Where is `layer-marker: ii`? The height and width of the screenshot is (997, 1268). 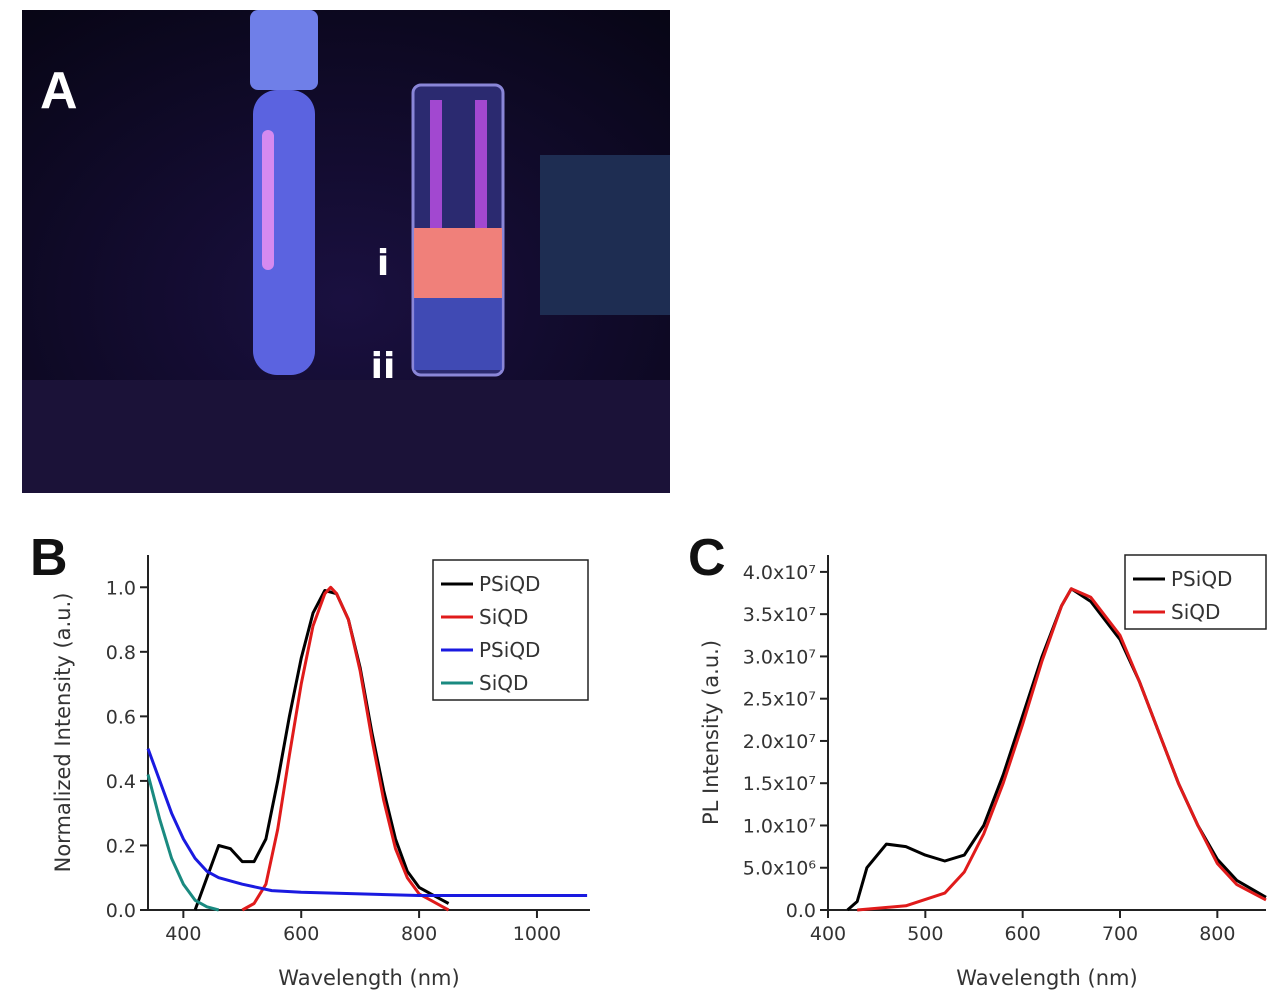
layer-marker: ii is located at coordinates (383, 366).